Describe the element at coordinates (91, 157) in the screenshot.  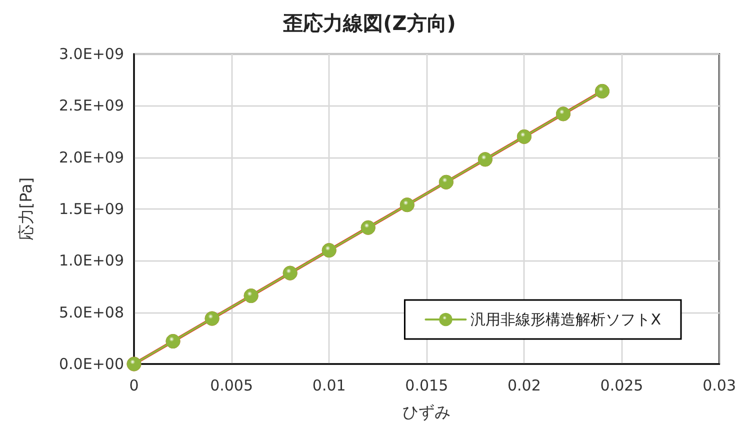
I see `y-tick-label: 2.0E+09` at that location.